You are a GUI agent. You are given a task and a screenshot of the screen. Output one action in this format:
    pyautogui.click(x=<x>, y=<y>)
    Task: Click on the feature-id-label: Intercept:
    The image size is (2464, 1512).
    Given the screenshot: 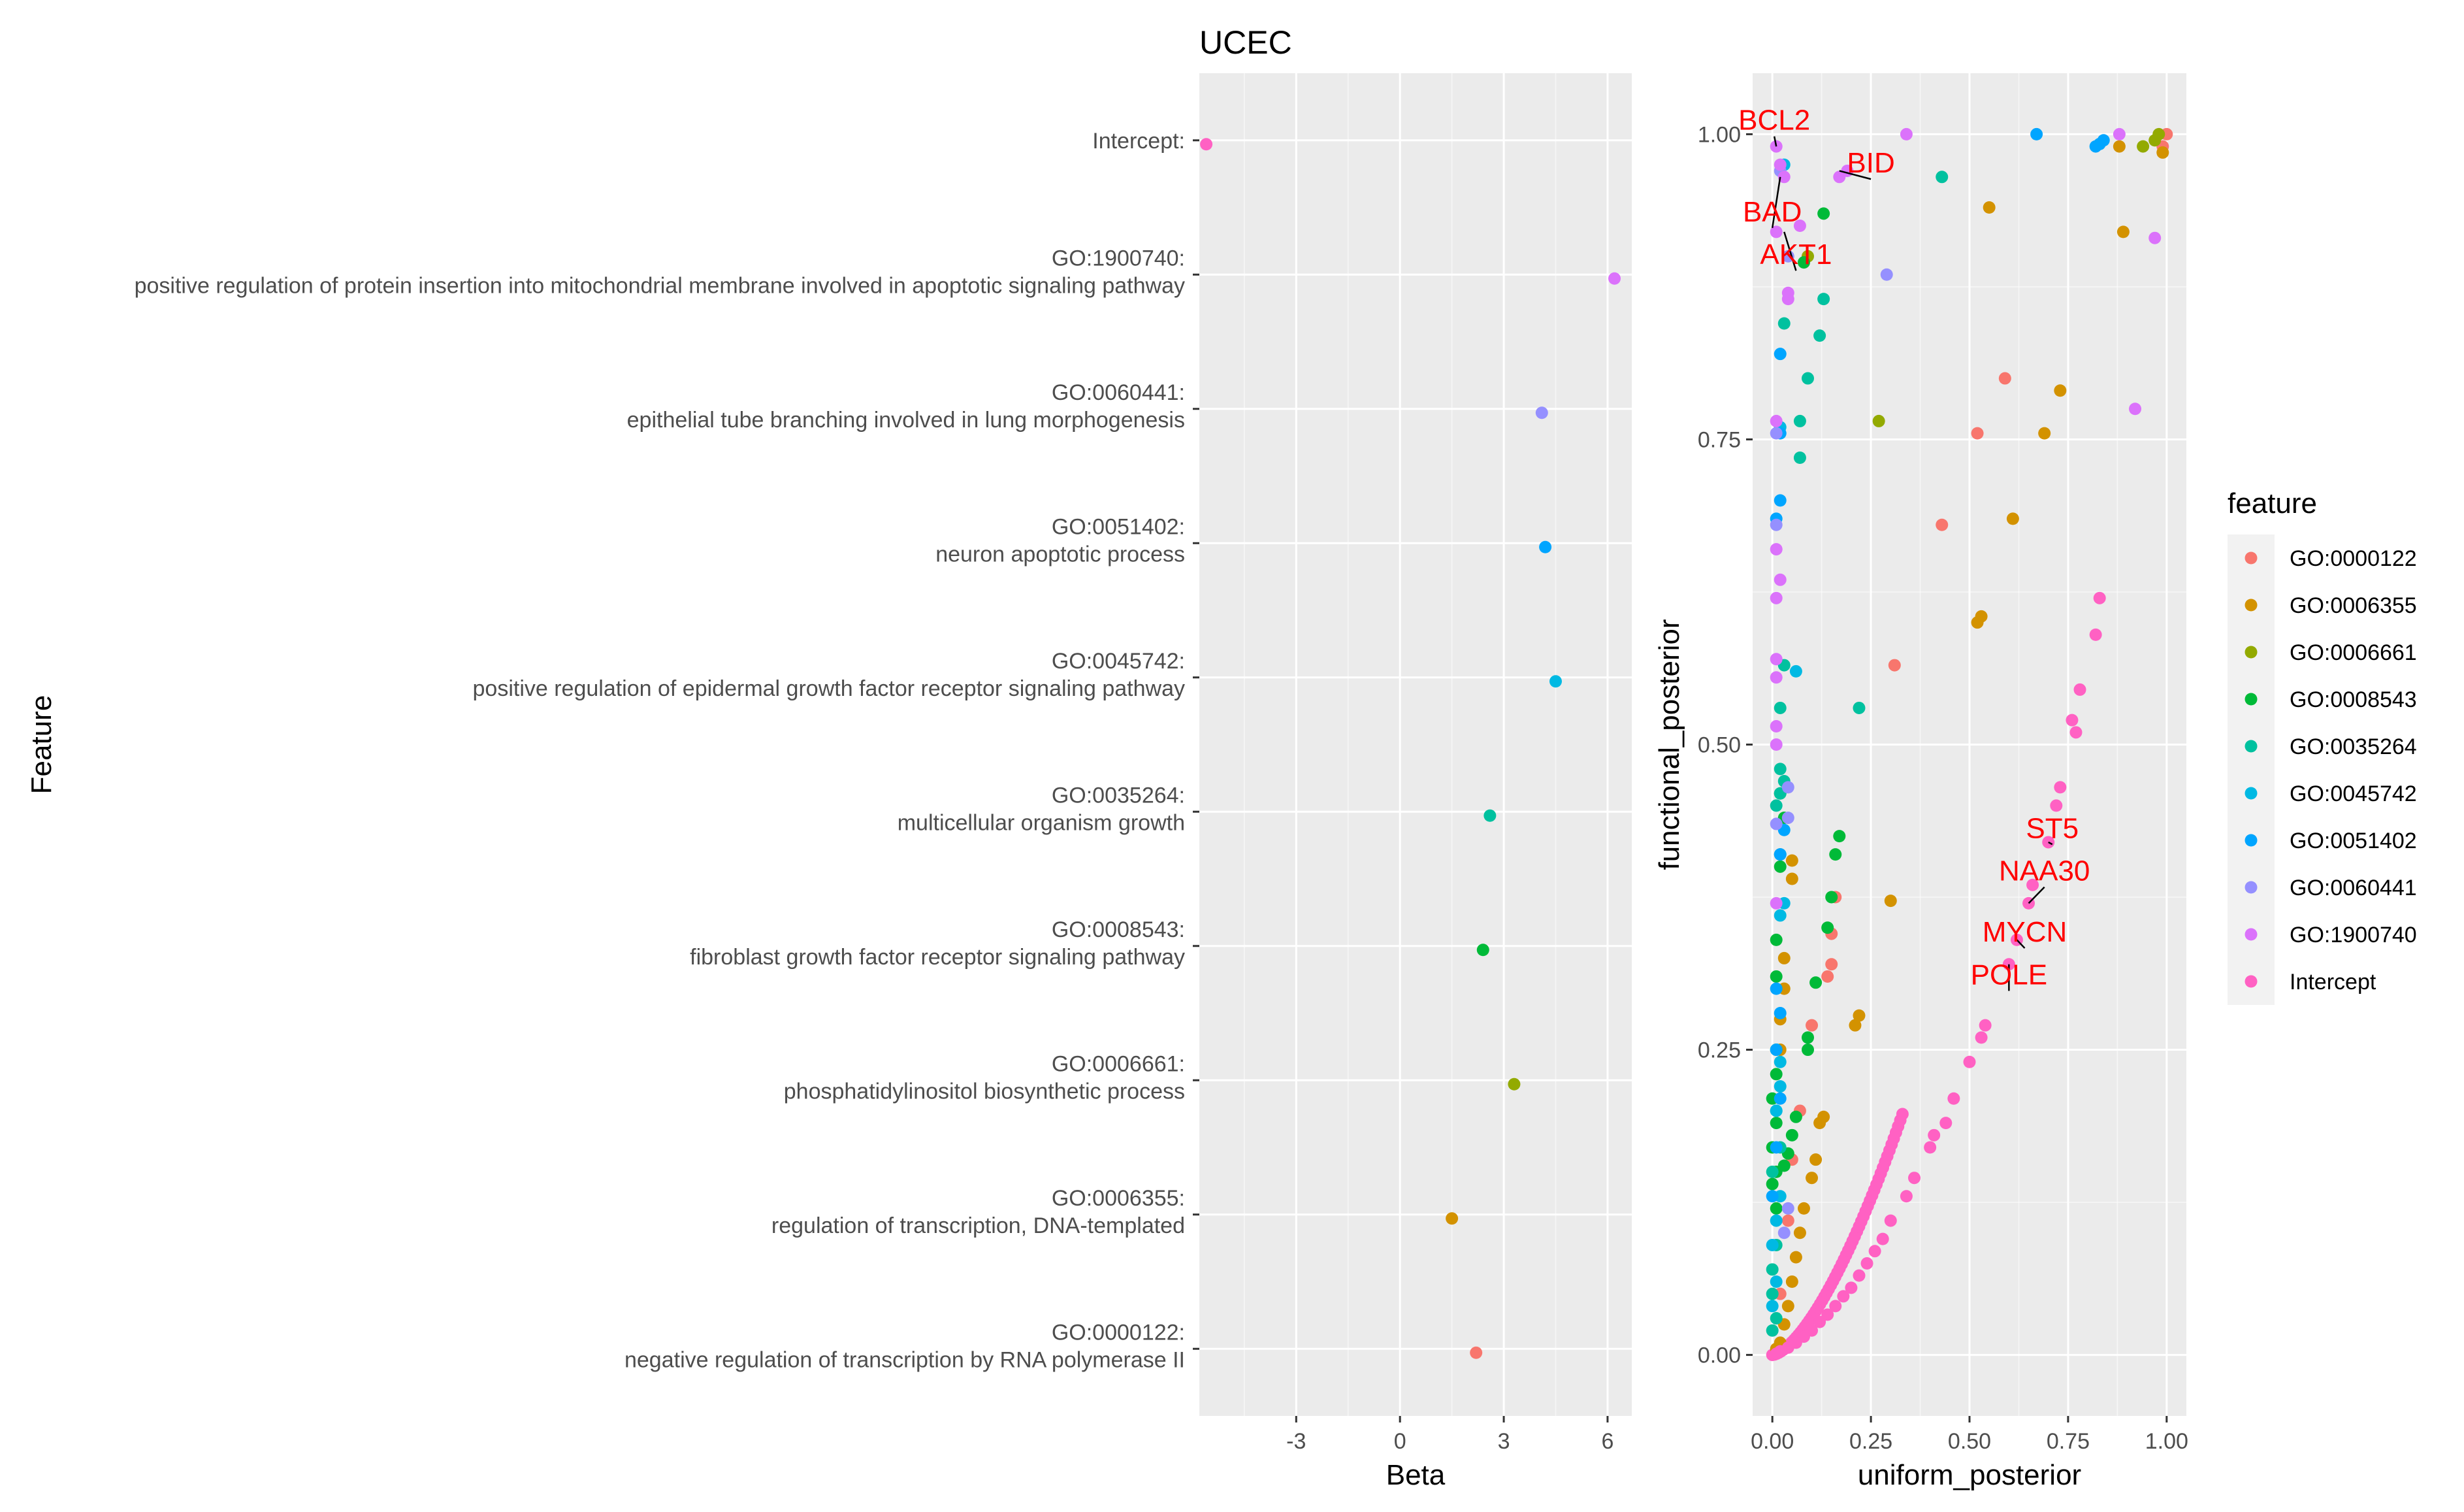 What is the action you would take?
    pyautogui.click(x=1138, y=141)
    